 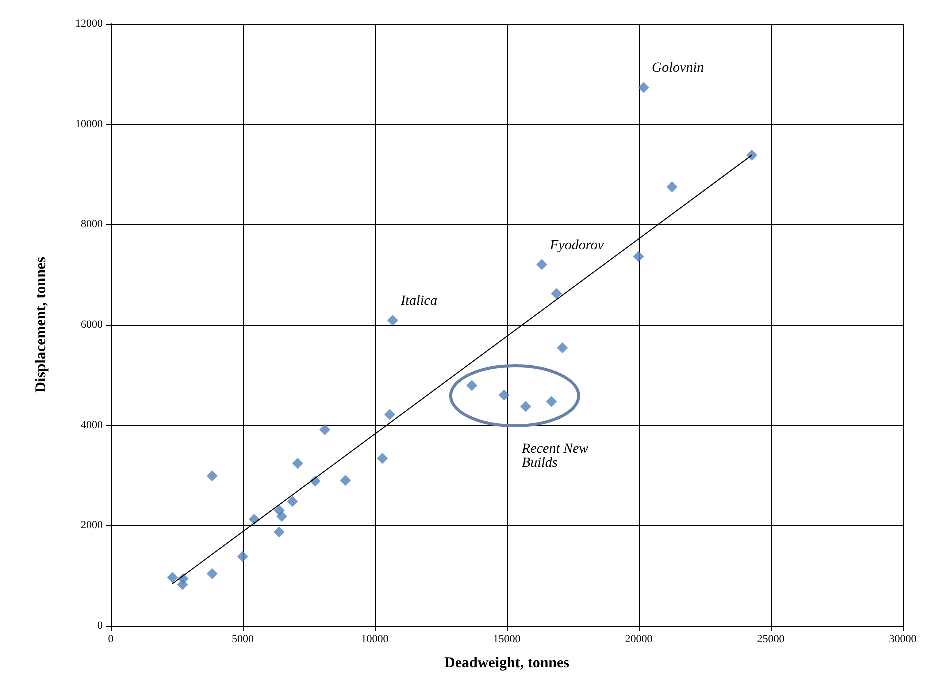 I want to click on x-axis-title: Deadweight, tonnes, so click(x=507, y=664).